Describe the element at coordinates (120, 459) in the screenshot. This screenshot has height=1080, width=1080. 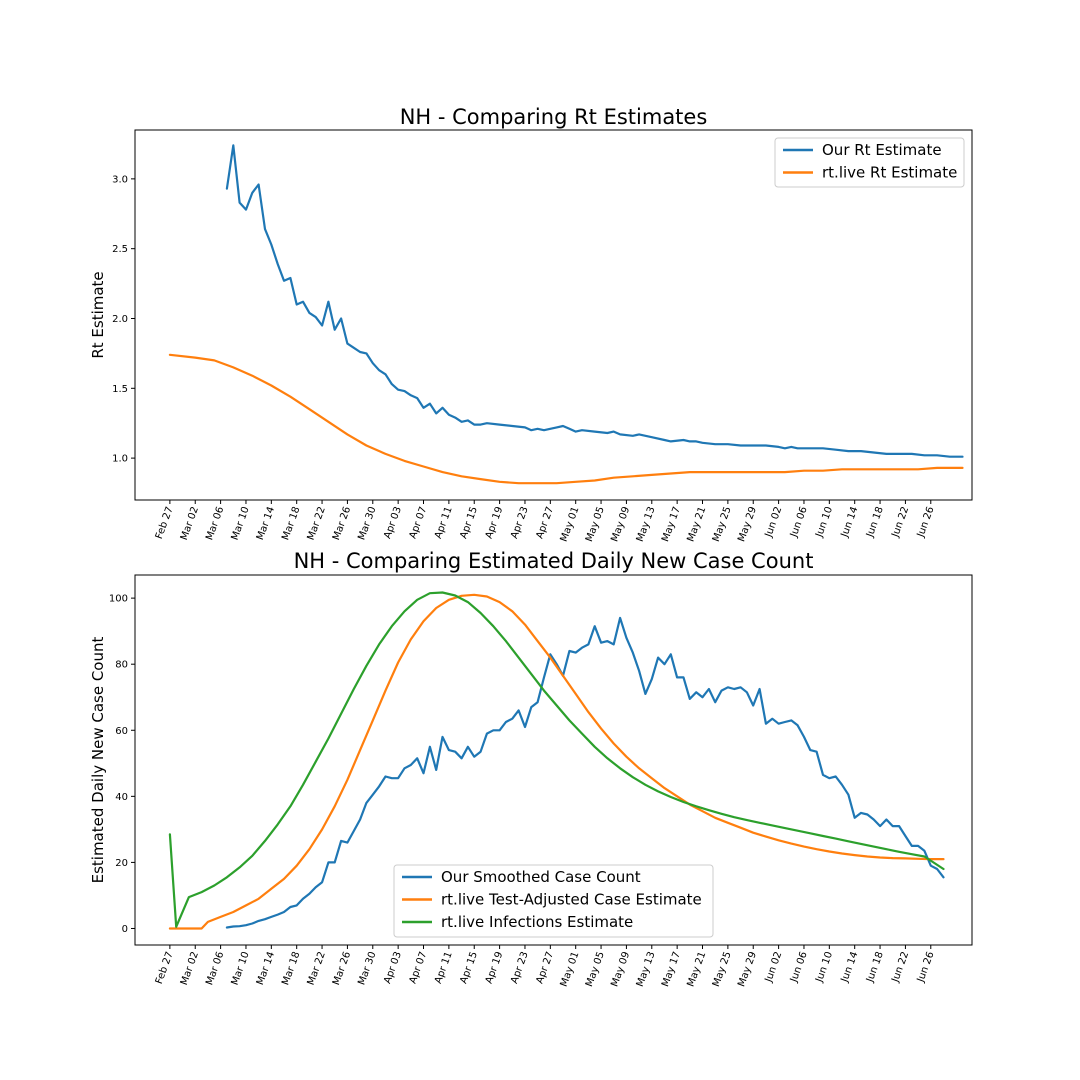
I see `y-tick-label: 1.0` at that location.